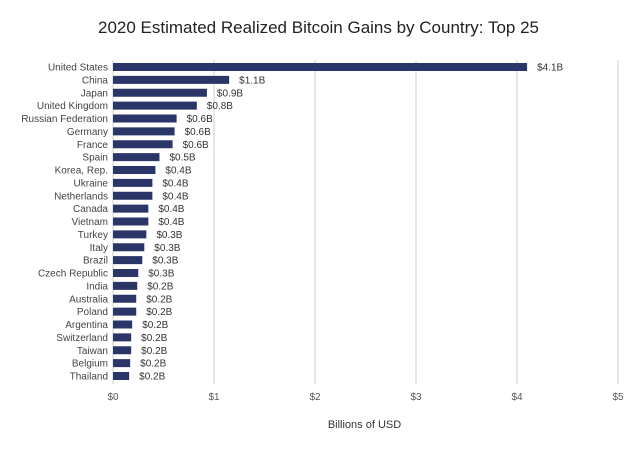  What do you see at coordinates (99, 248) in the screenshot?
I see `category-label: Italy` at bounding box center [99, 248].